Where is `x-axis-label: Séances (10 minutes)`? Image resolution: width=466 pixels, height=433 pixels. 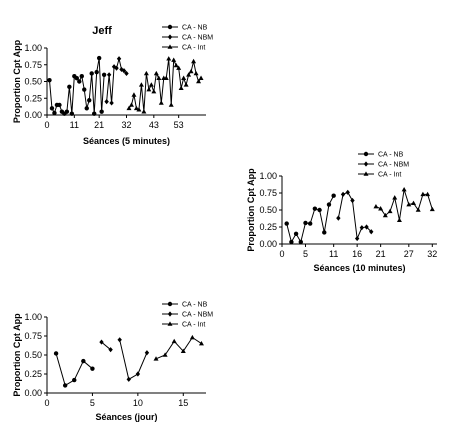
x-axis-label: Séances (10 minutes) is located at coordinates (359, 268).